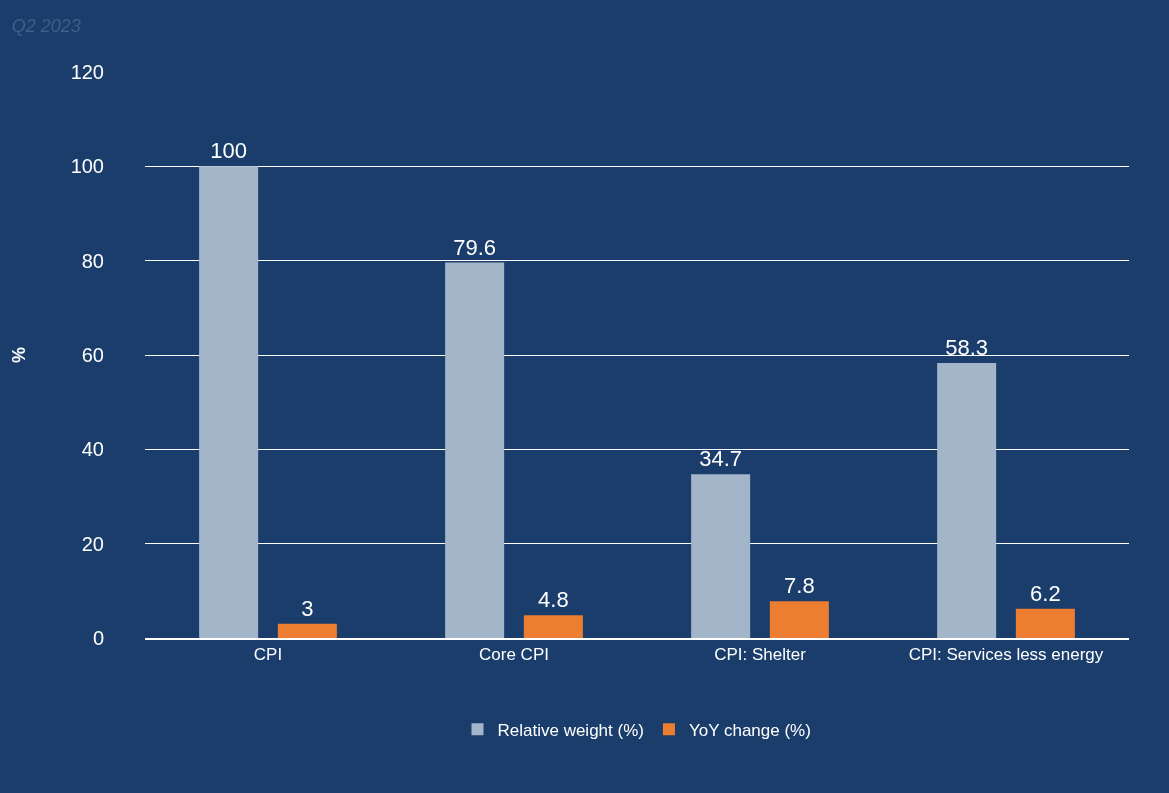  Describe the element at coordinates (749, 730) in the screenshot. I see `legend-label: YoY change (%)` at that location.